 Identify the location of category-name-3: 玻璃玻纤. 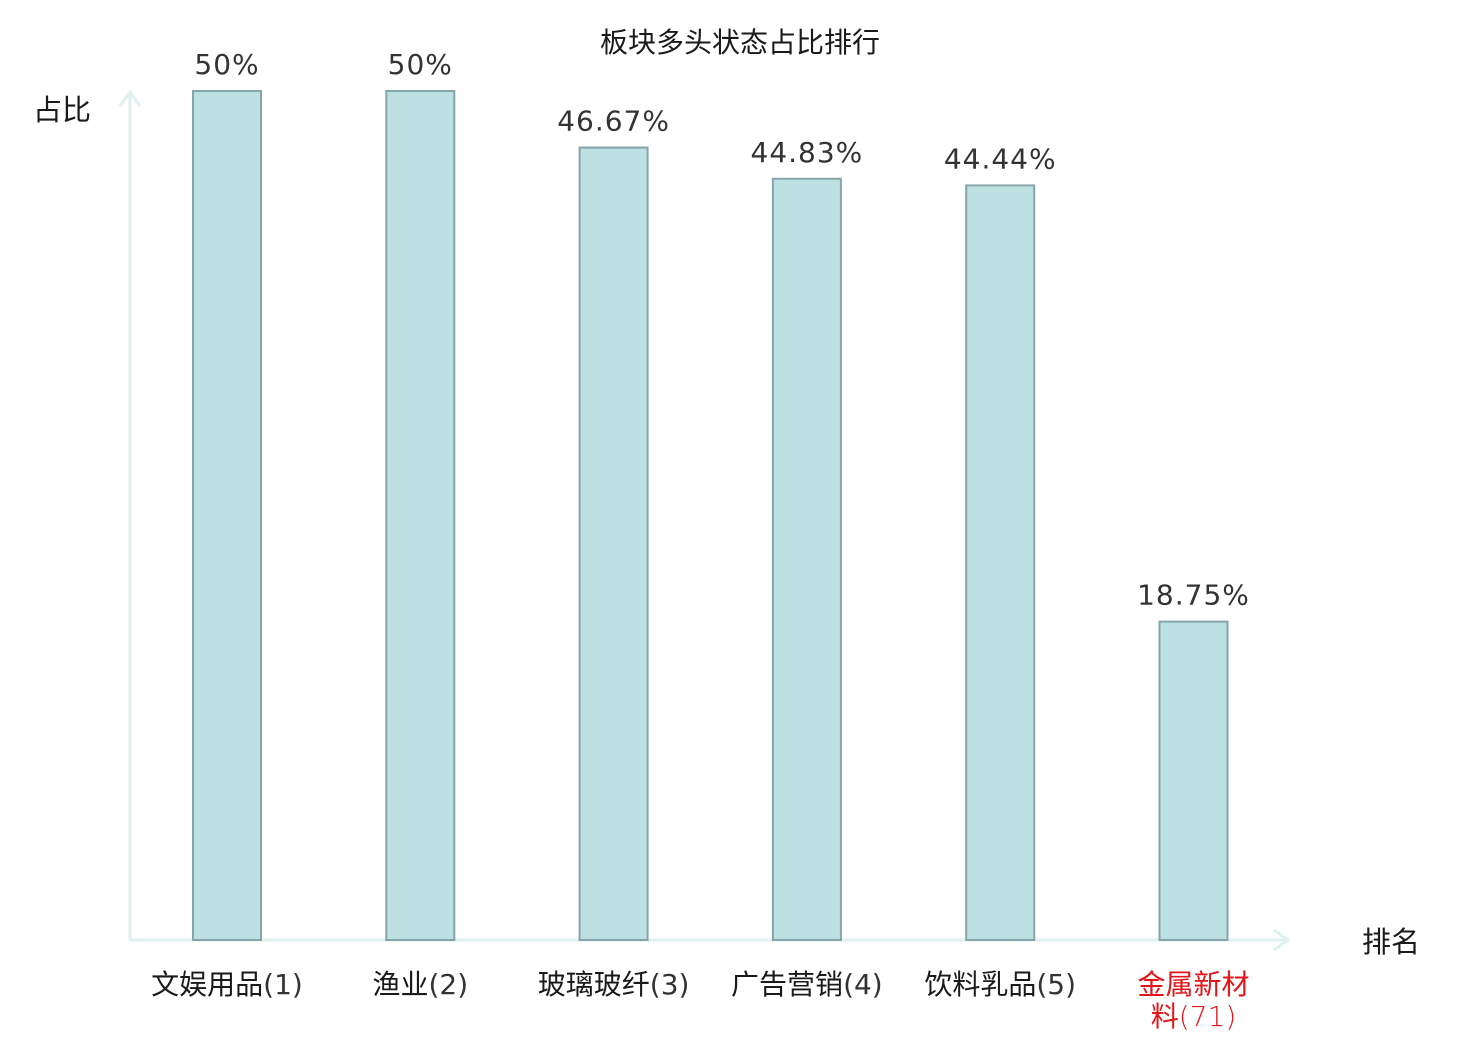
(594, 984).